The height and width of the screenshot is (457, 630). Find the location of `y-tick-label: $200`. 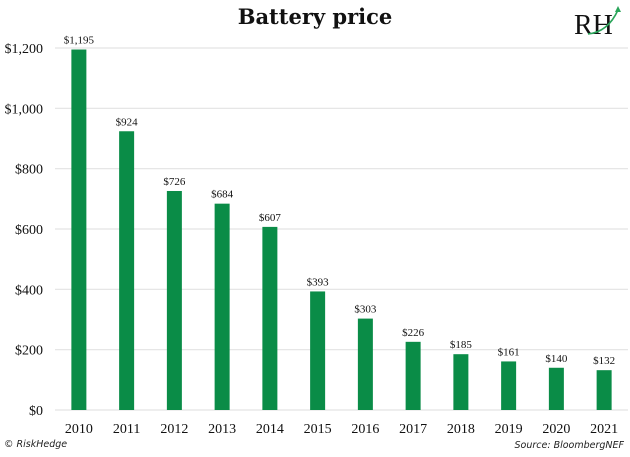

y-tick-label: $200 is located at coordinates (29, 351).